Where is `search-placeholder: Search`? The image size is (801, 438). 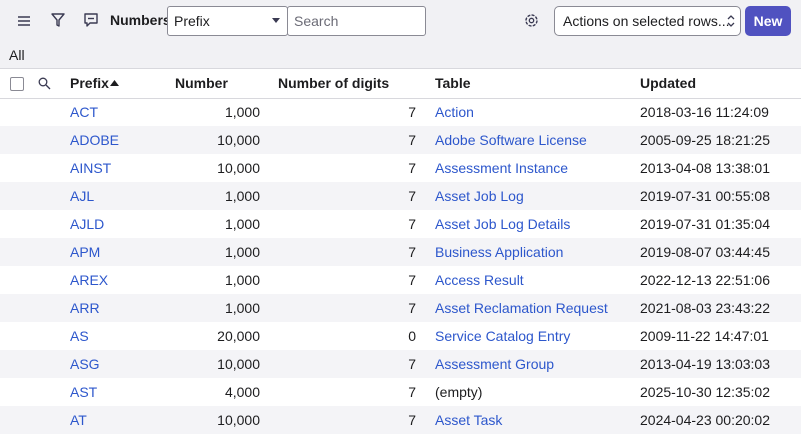 search-placeholder: Search is located at coordinates (316, 21).